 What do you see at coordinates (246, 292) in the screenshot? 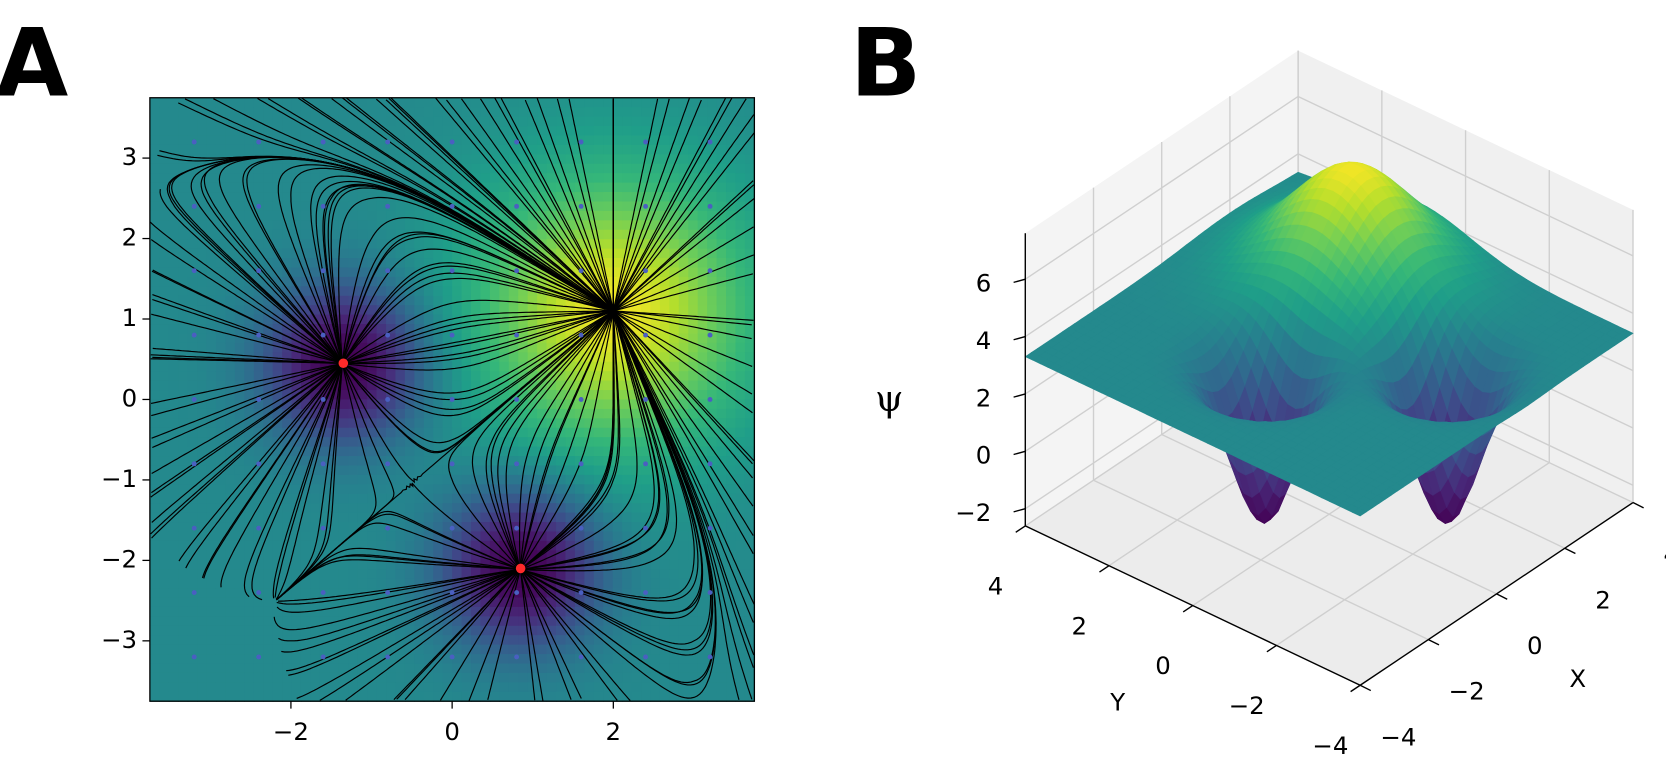
I see `streamline` at bounding box center [246, 292].